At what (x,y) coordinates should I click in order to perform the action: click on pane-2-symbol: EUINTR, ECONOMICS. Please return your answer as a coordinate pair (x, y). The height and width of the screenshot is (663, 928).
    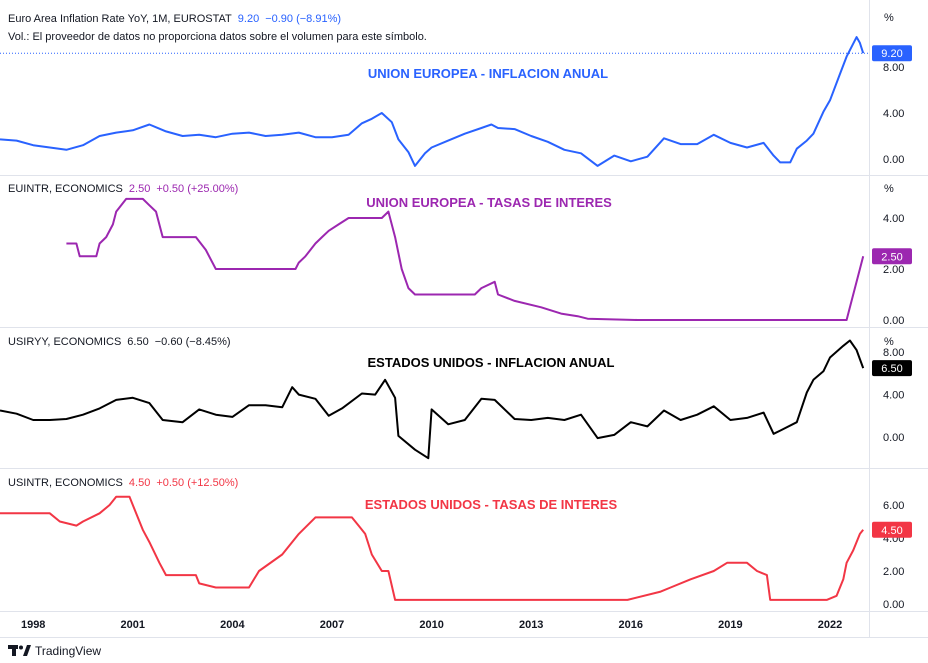
    Looking at the image, I should click on (65, 189).